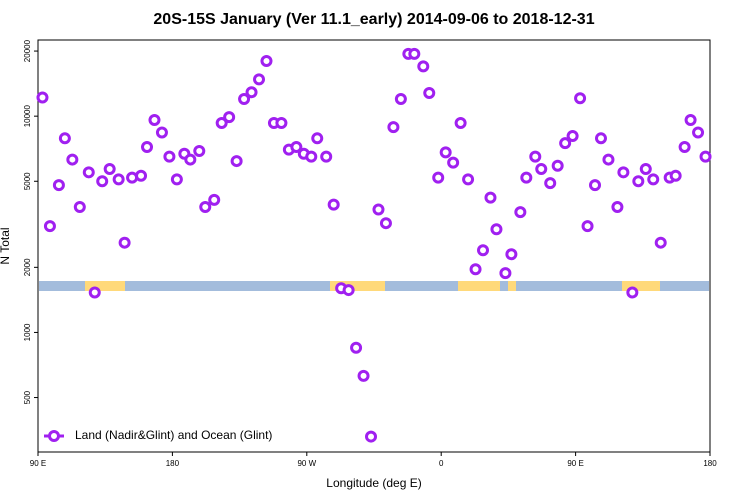 This screenshot has height=500, width=750. What do you see at coordinates (27, 332) in the screenshot?
I see `y-tick-label: 1000` at bounding box center [27, 332].